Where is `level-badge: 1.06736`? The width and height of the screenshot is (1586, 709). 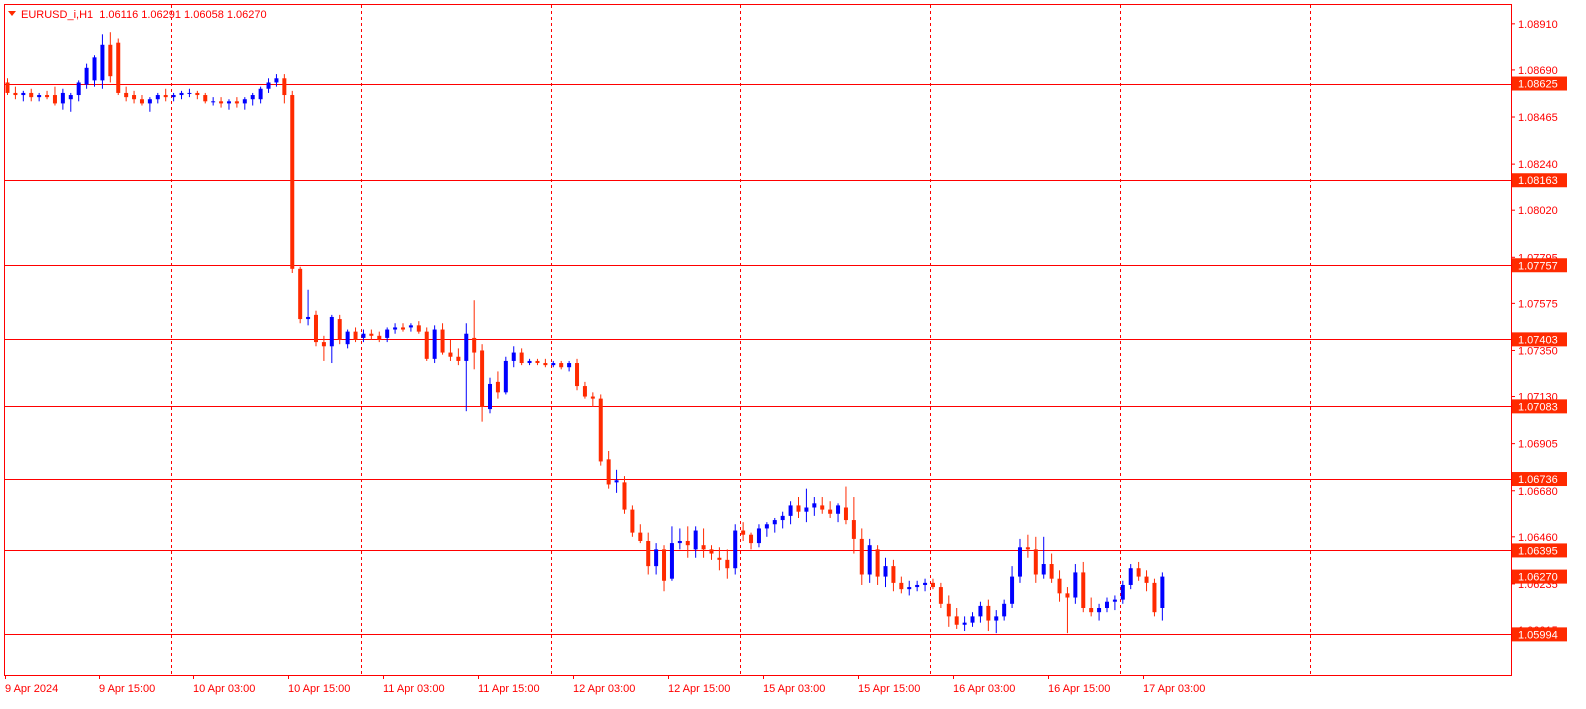 level-badge: 1.06736 is located at coordinates (1538, 480).